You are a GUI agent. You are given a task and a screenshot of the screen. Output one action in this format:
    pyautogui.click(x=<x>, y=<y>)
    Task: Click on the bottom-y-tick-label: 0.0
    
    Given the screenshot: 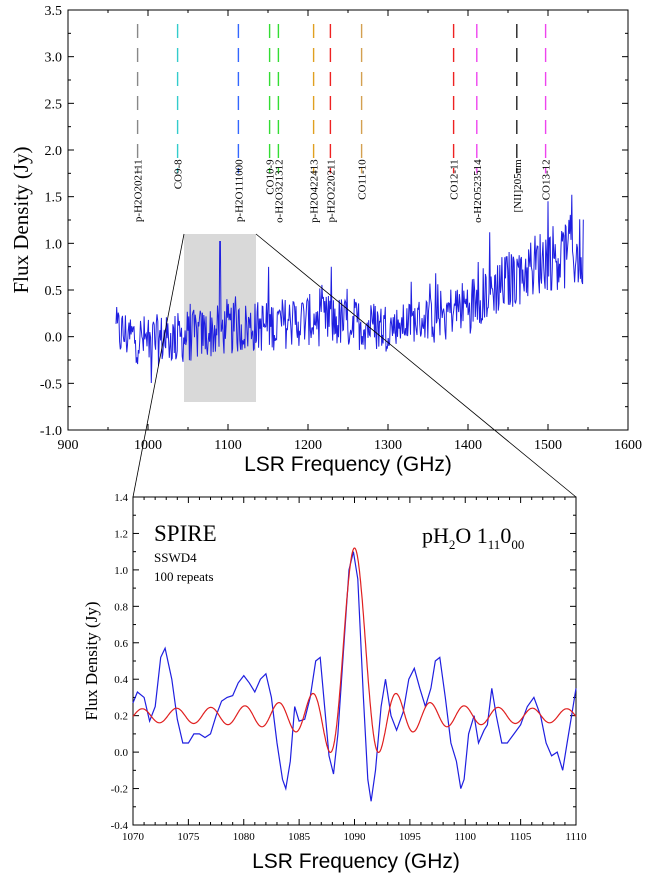 What is the action you would take?
    pyautogui.click(x=121, y=753)
    